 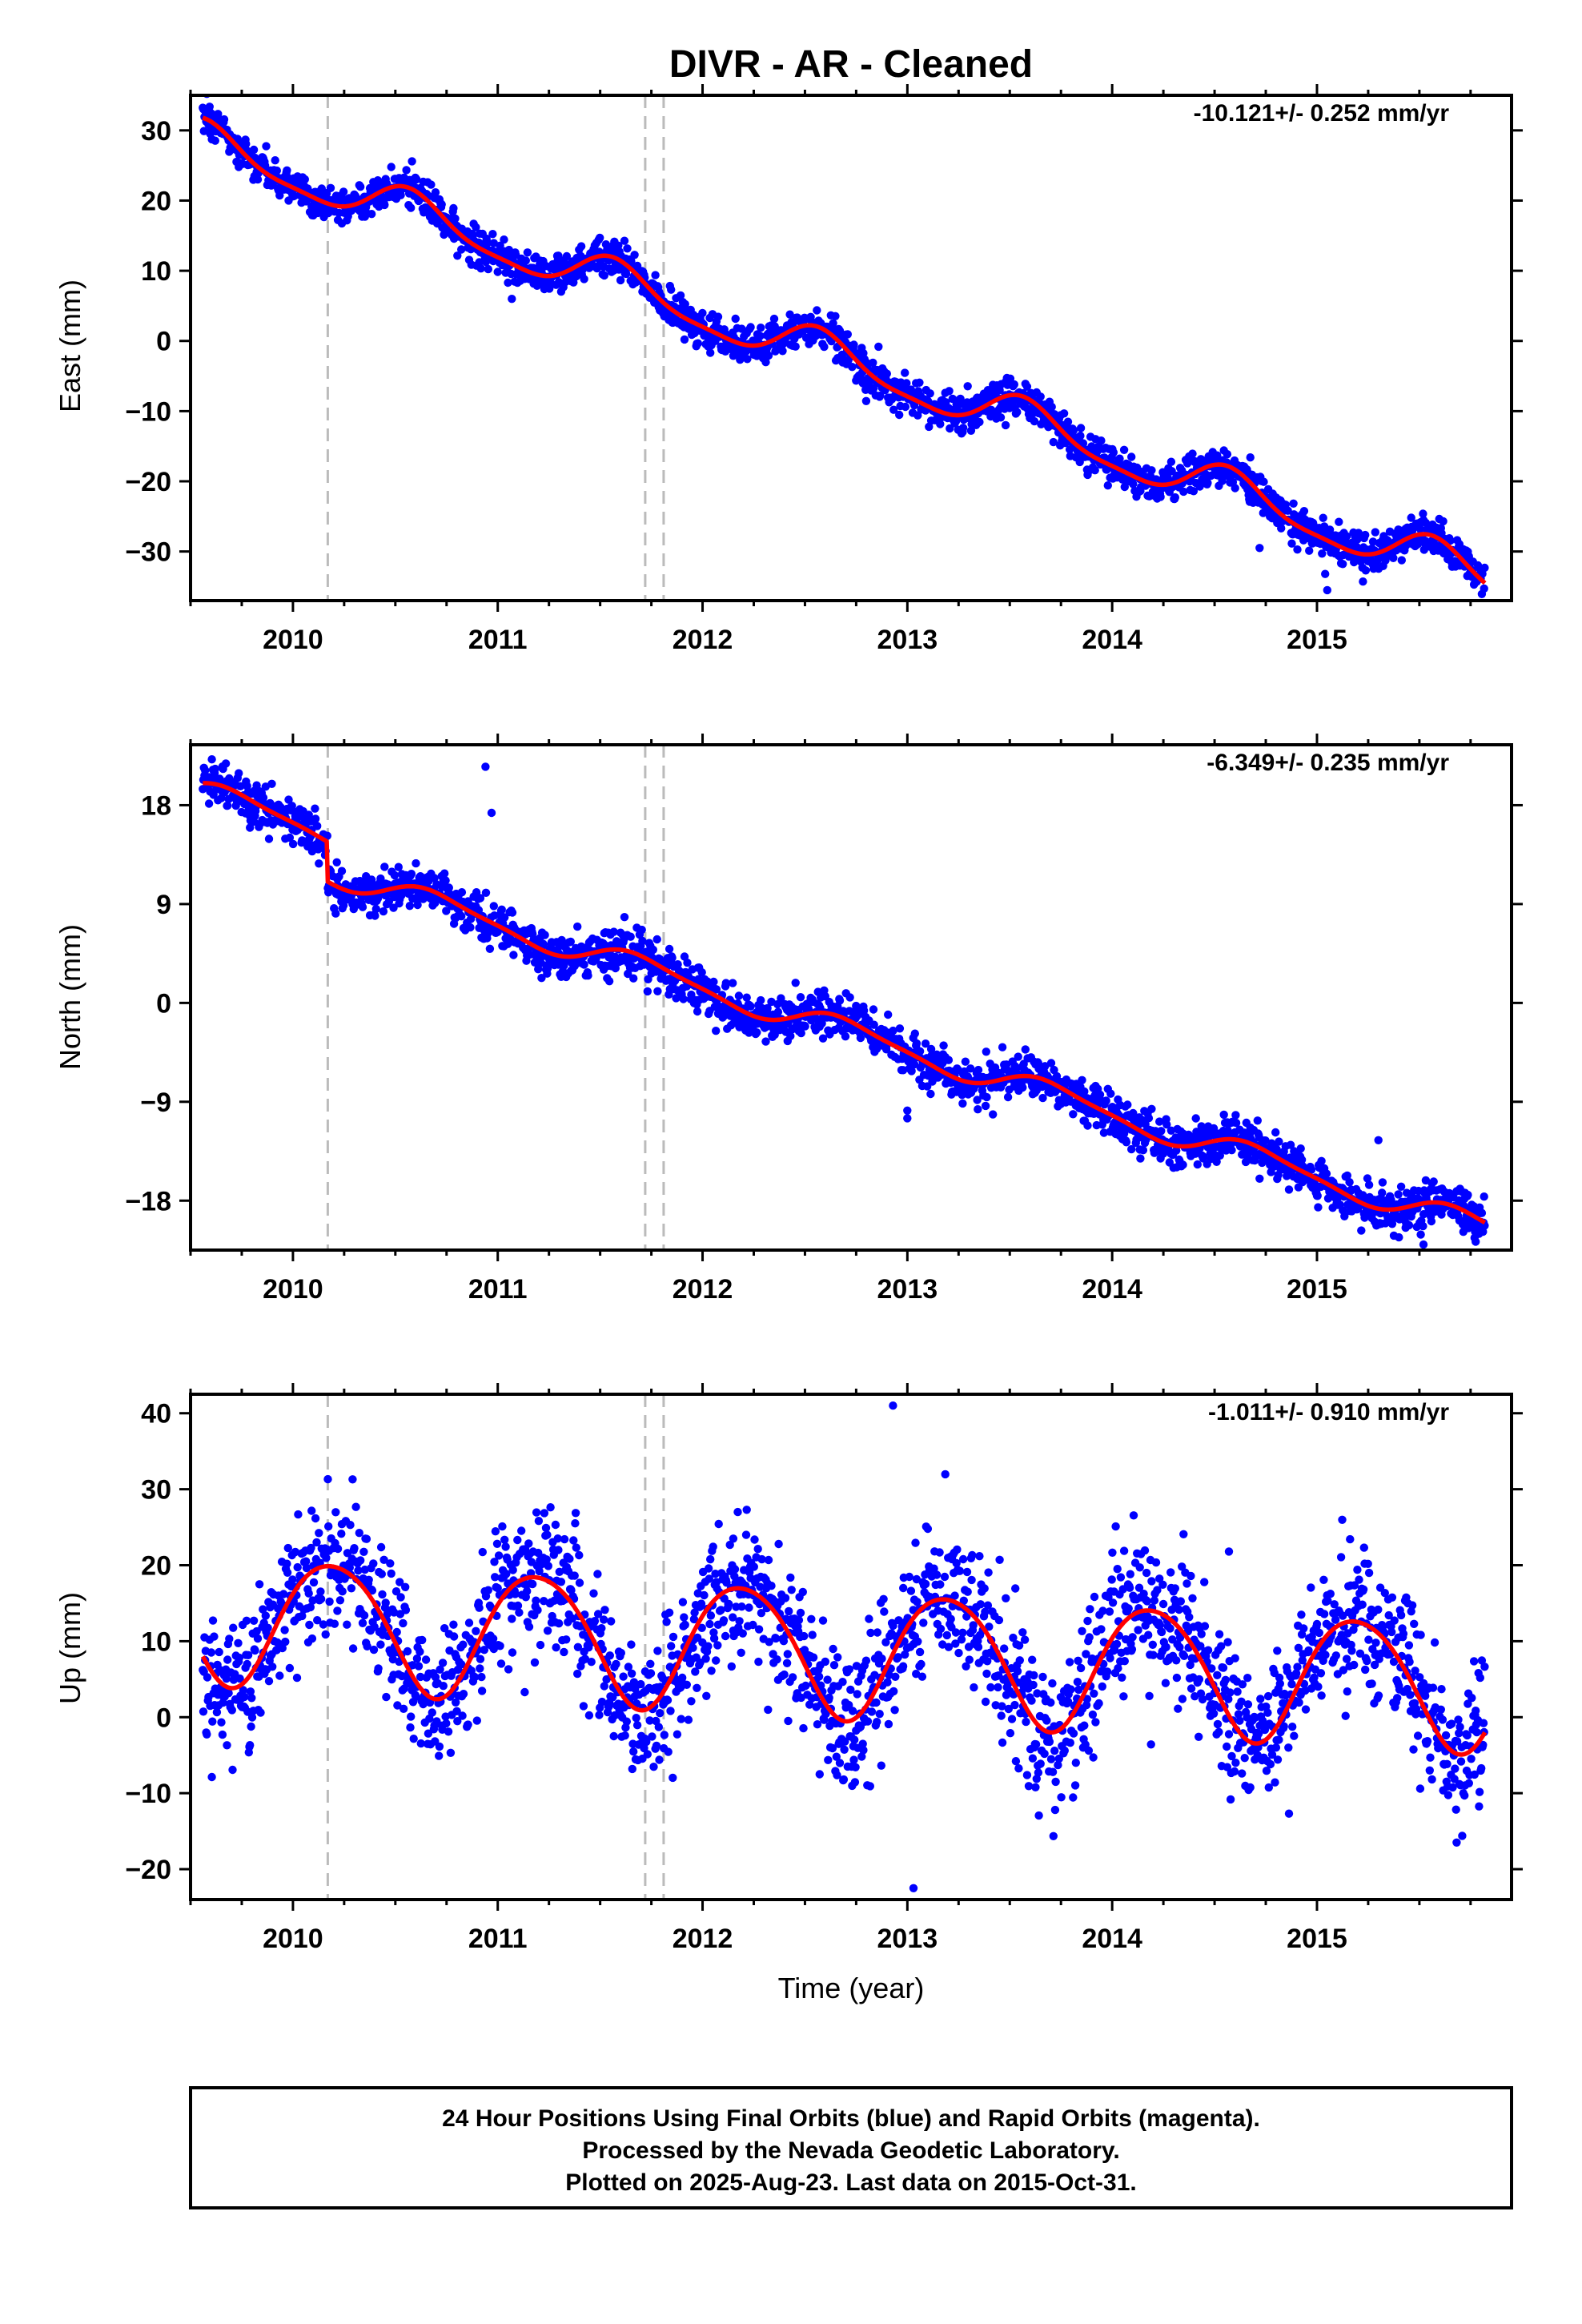 What do you see at coordinates (498, 640) in the screenshot?
I see `x-tick-label: 2011` at bounding box center [498, 640].